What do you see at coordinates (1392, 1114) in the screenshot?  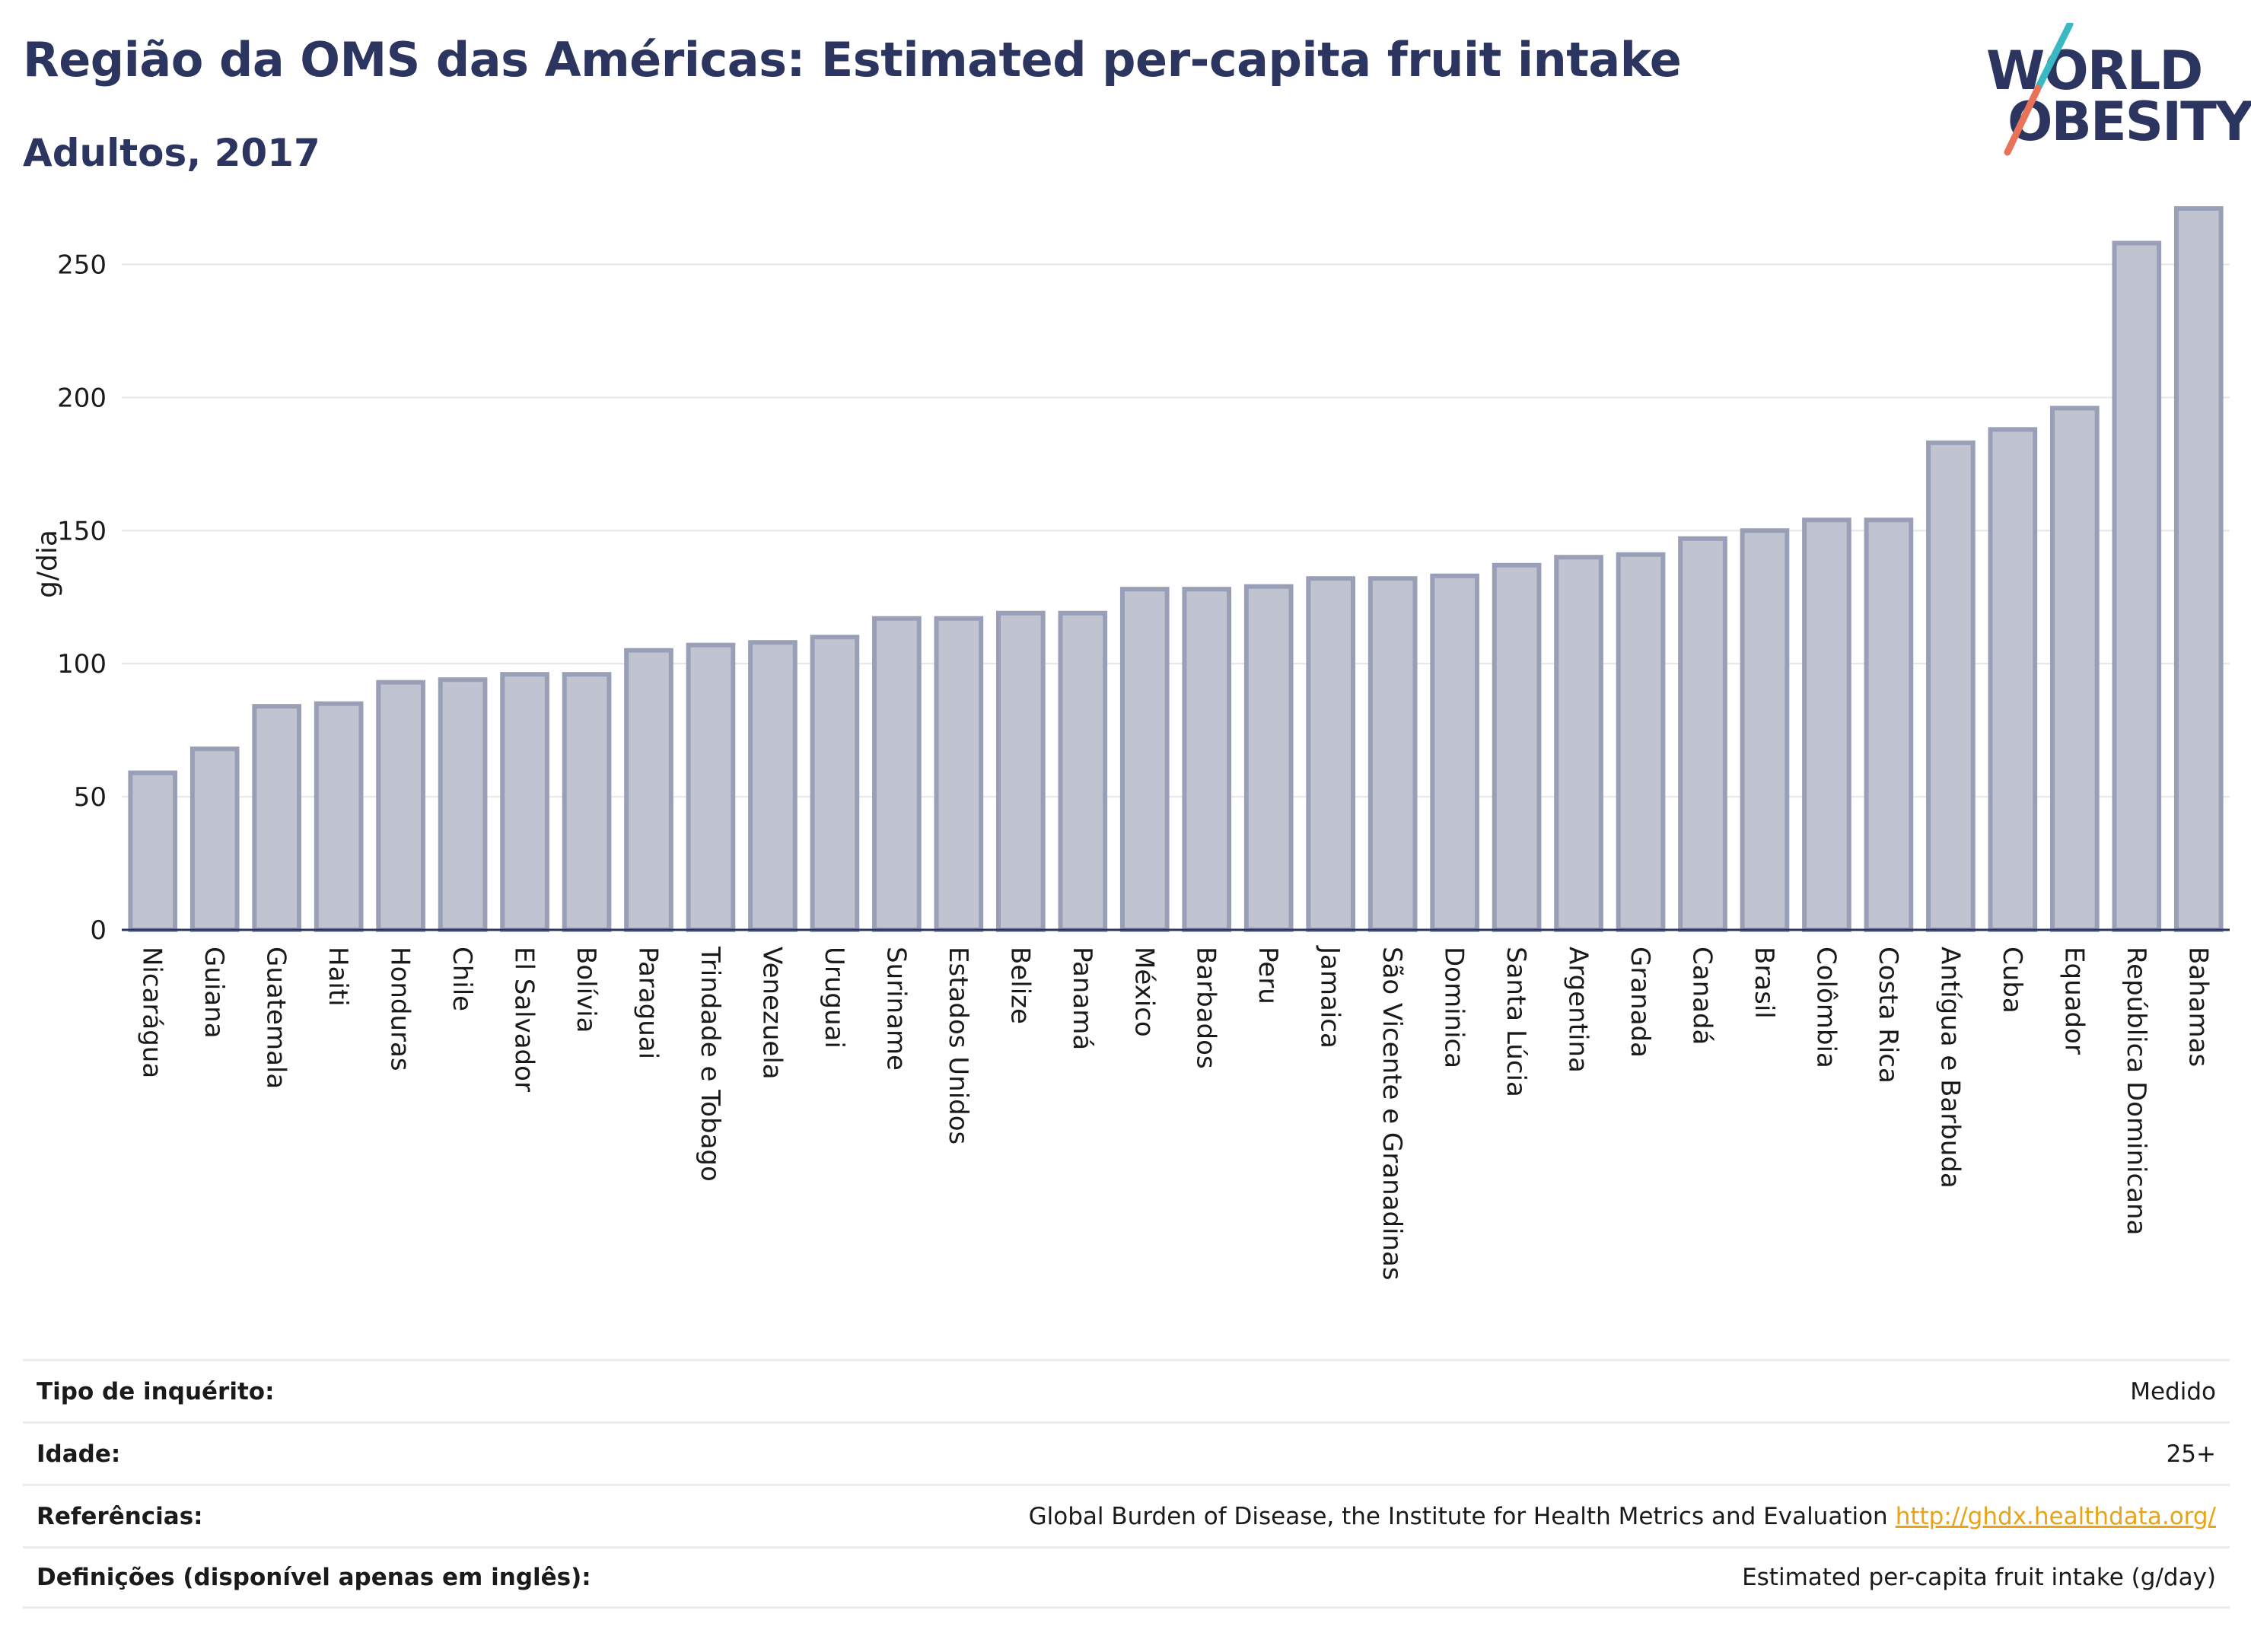 I see `x-tick-label: São Vicente e Granadinas` at bounding box center [1392, 1114].